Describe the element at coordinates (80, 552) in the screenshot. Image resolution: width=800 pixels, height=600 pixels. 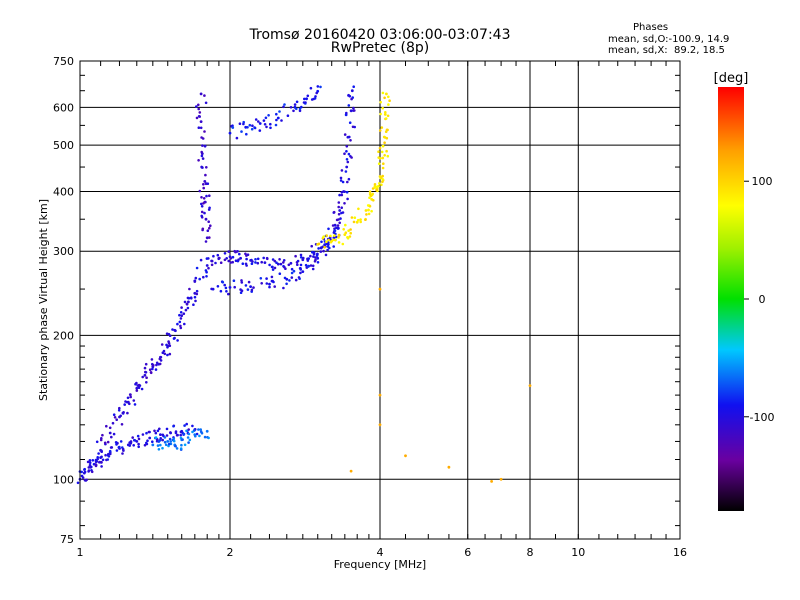
I see `x-tick-label: 1` at that location.